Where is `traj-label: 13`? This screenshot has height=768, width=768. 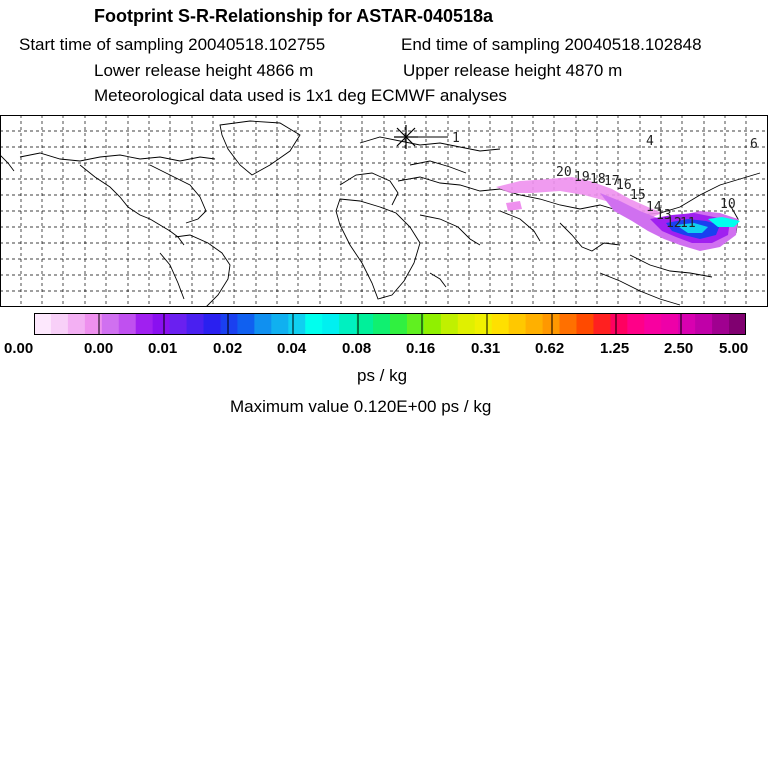
traj-label: 13 is located at coordinates (664, 215).